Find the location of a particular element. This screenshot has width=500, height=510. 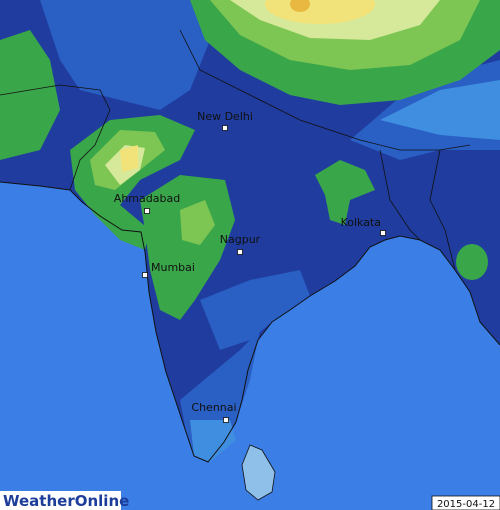

precip-yellow is located at coordinates (129, 158).